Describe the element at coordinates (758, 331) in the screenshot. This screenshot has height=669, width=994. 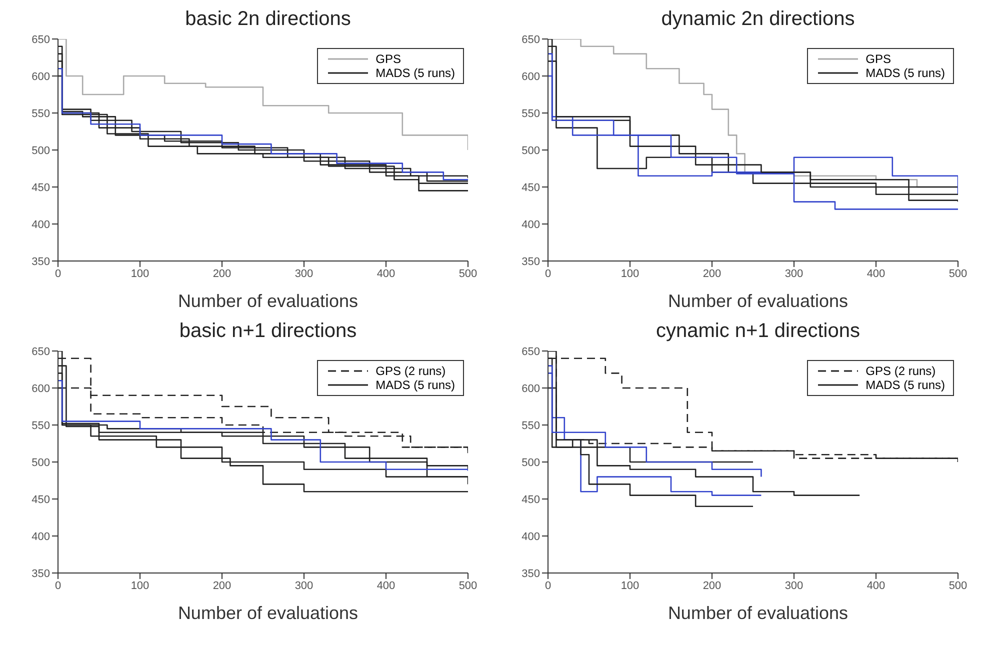
I see `chart-title: cynamic n+1 directions` at that location.